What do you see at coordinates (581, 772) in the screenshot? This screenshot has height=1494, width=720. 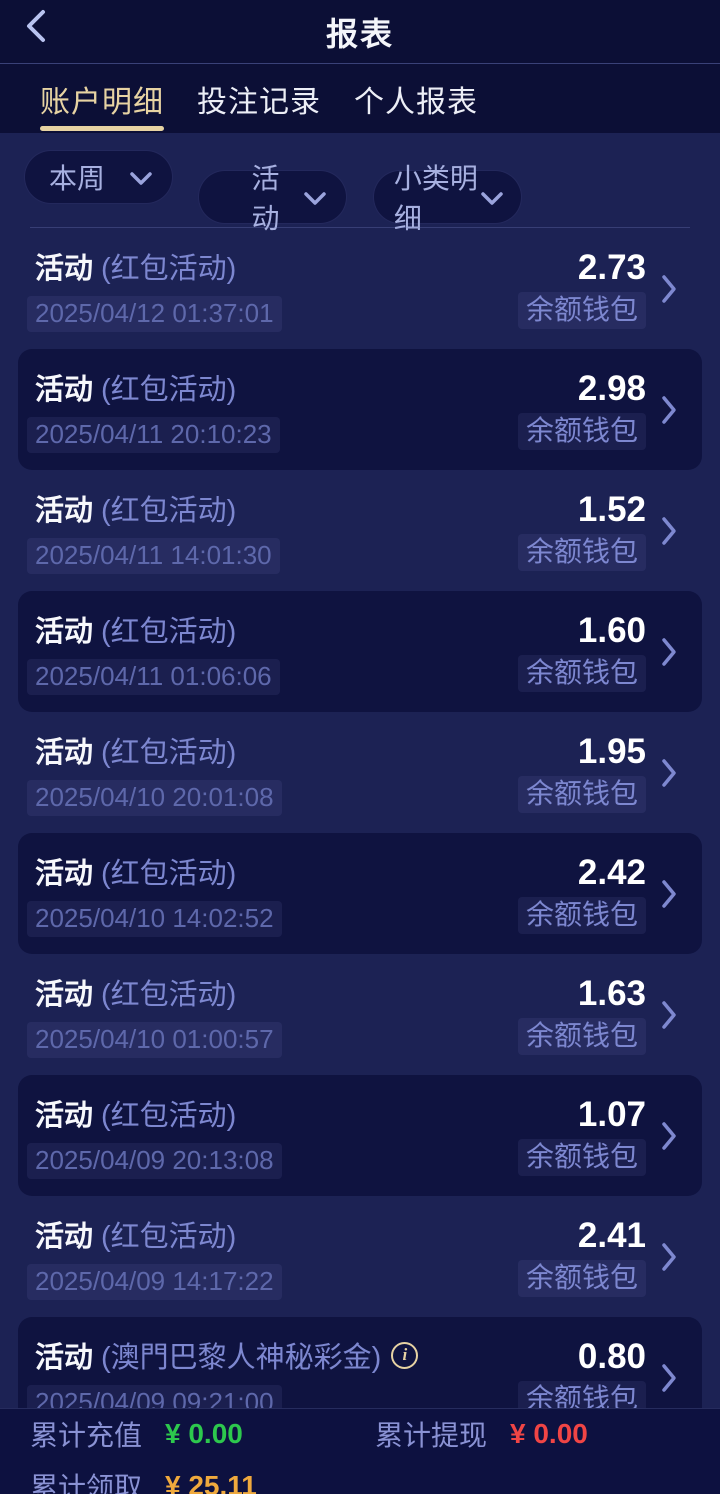 I see `row-right: 1.95 余额钱包` at bounding box center [581, 772].